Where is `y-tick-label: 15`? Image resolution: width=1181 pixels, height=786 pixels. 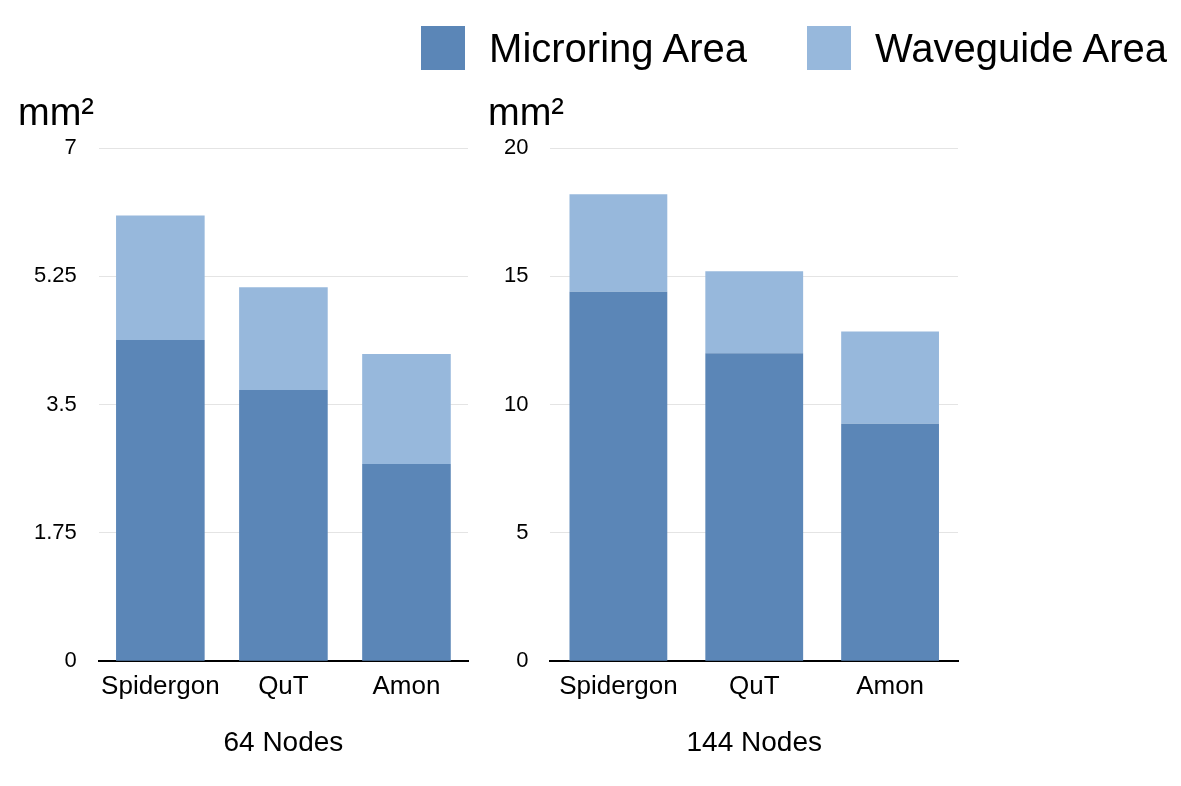 y-tick-label: 15 is located at coordinates (516, 275).